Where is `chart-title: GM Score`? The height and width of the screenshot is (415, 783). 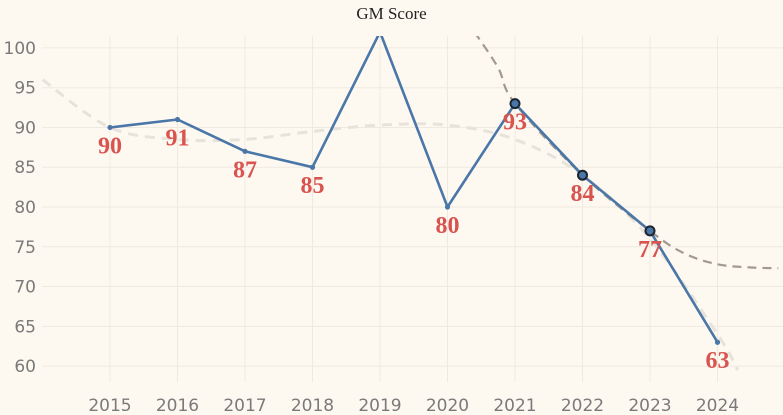
chart-title: GM Score is located at coordinates (391, 13).